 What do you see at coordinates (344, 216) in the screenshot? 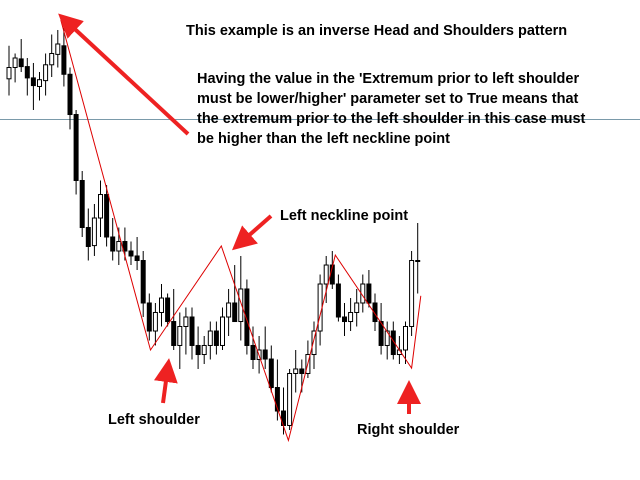
I see `left-neckline-label: Left neckline point` at bounding box center [344, 216].